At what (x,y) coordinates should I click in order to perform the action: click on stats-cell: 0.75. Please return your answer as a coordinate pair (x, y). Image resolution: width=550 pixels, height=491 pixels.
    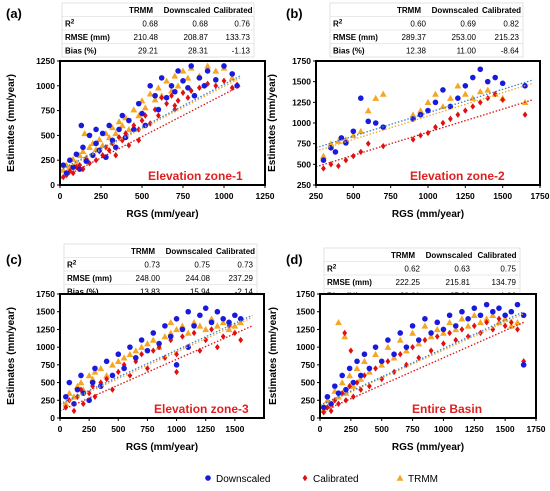
    Looking at the image, I should click on (202, 265).